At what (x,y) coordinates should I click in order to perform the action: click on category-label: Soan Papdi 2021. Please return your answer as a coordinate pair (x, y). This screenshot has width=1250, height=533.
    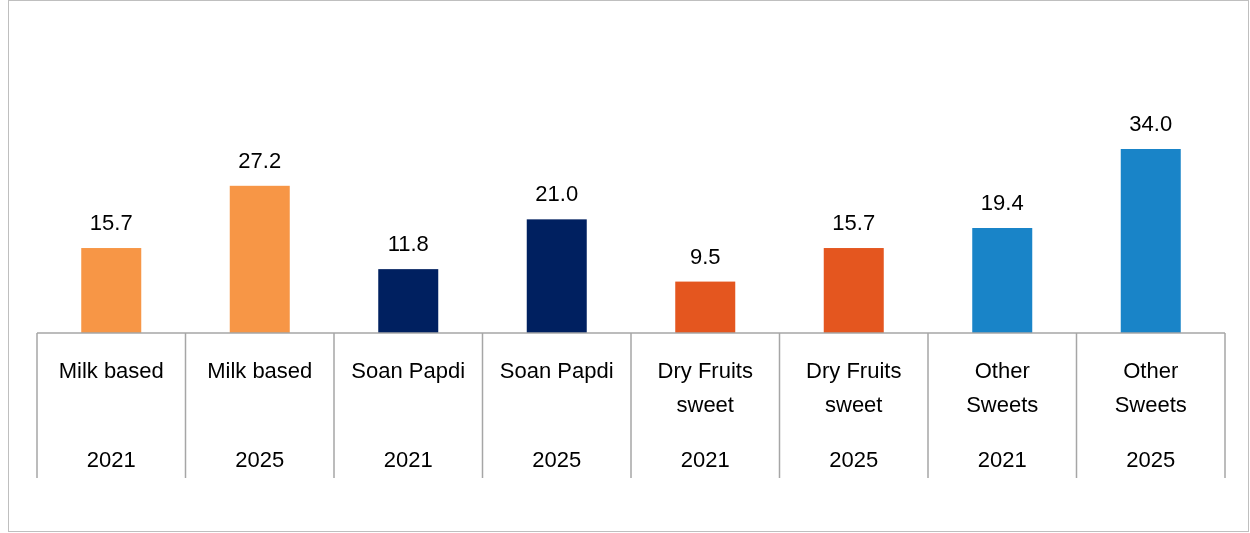
    Looking at the image, I should click on (408, 415).